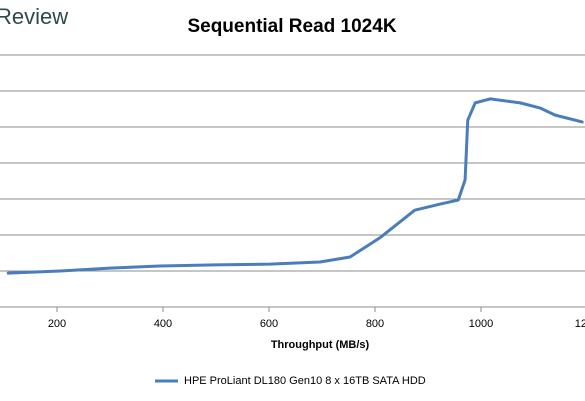  I want to click on brand-logo: Review, so click(34, 16).